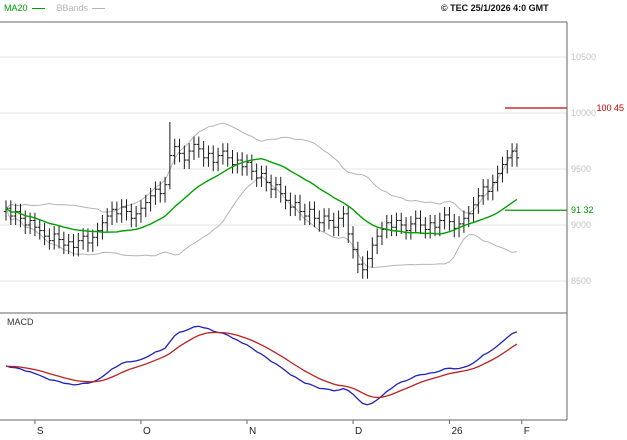 The image size is (627, 440). Describe the element at coordinates (55, 8) in the screenshot. I see `legend: MA20 BBands` at that location.